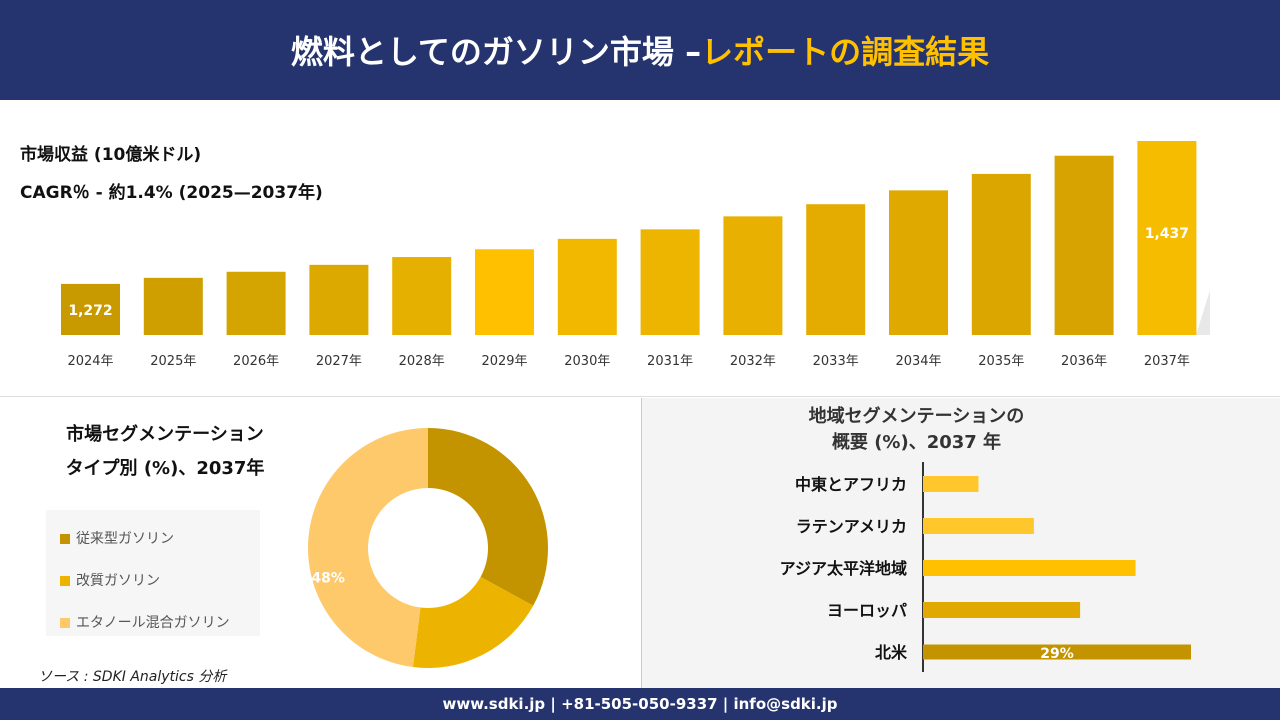  What do you see at coordinates (670, 361) in the screenshot?
I see `x-tick-label: 2031年` at bounding box center [670, 361].